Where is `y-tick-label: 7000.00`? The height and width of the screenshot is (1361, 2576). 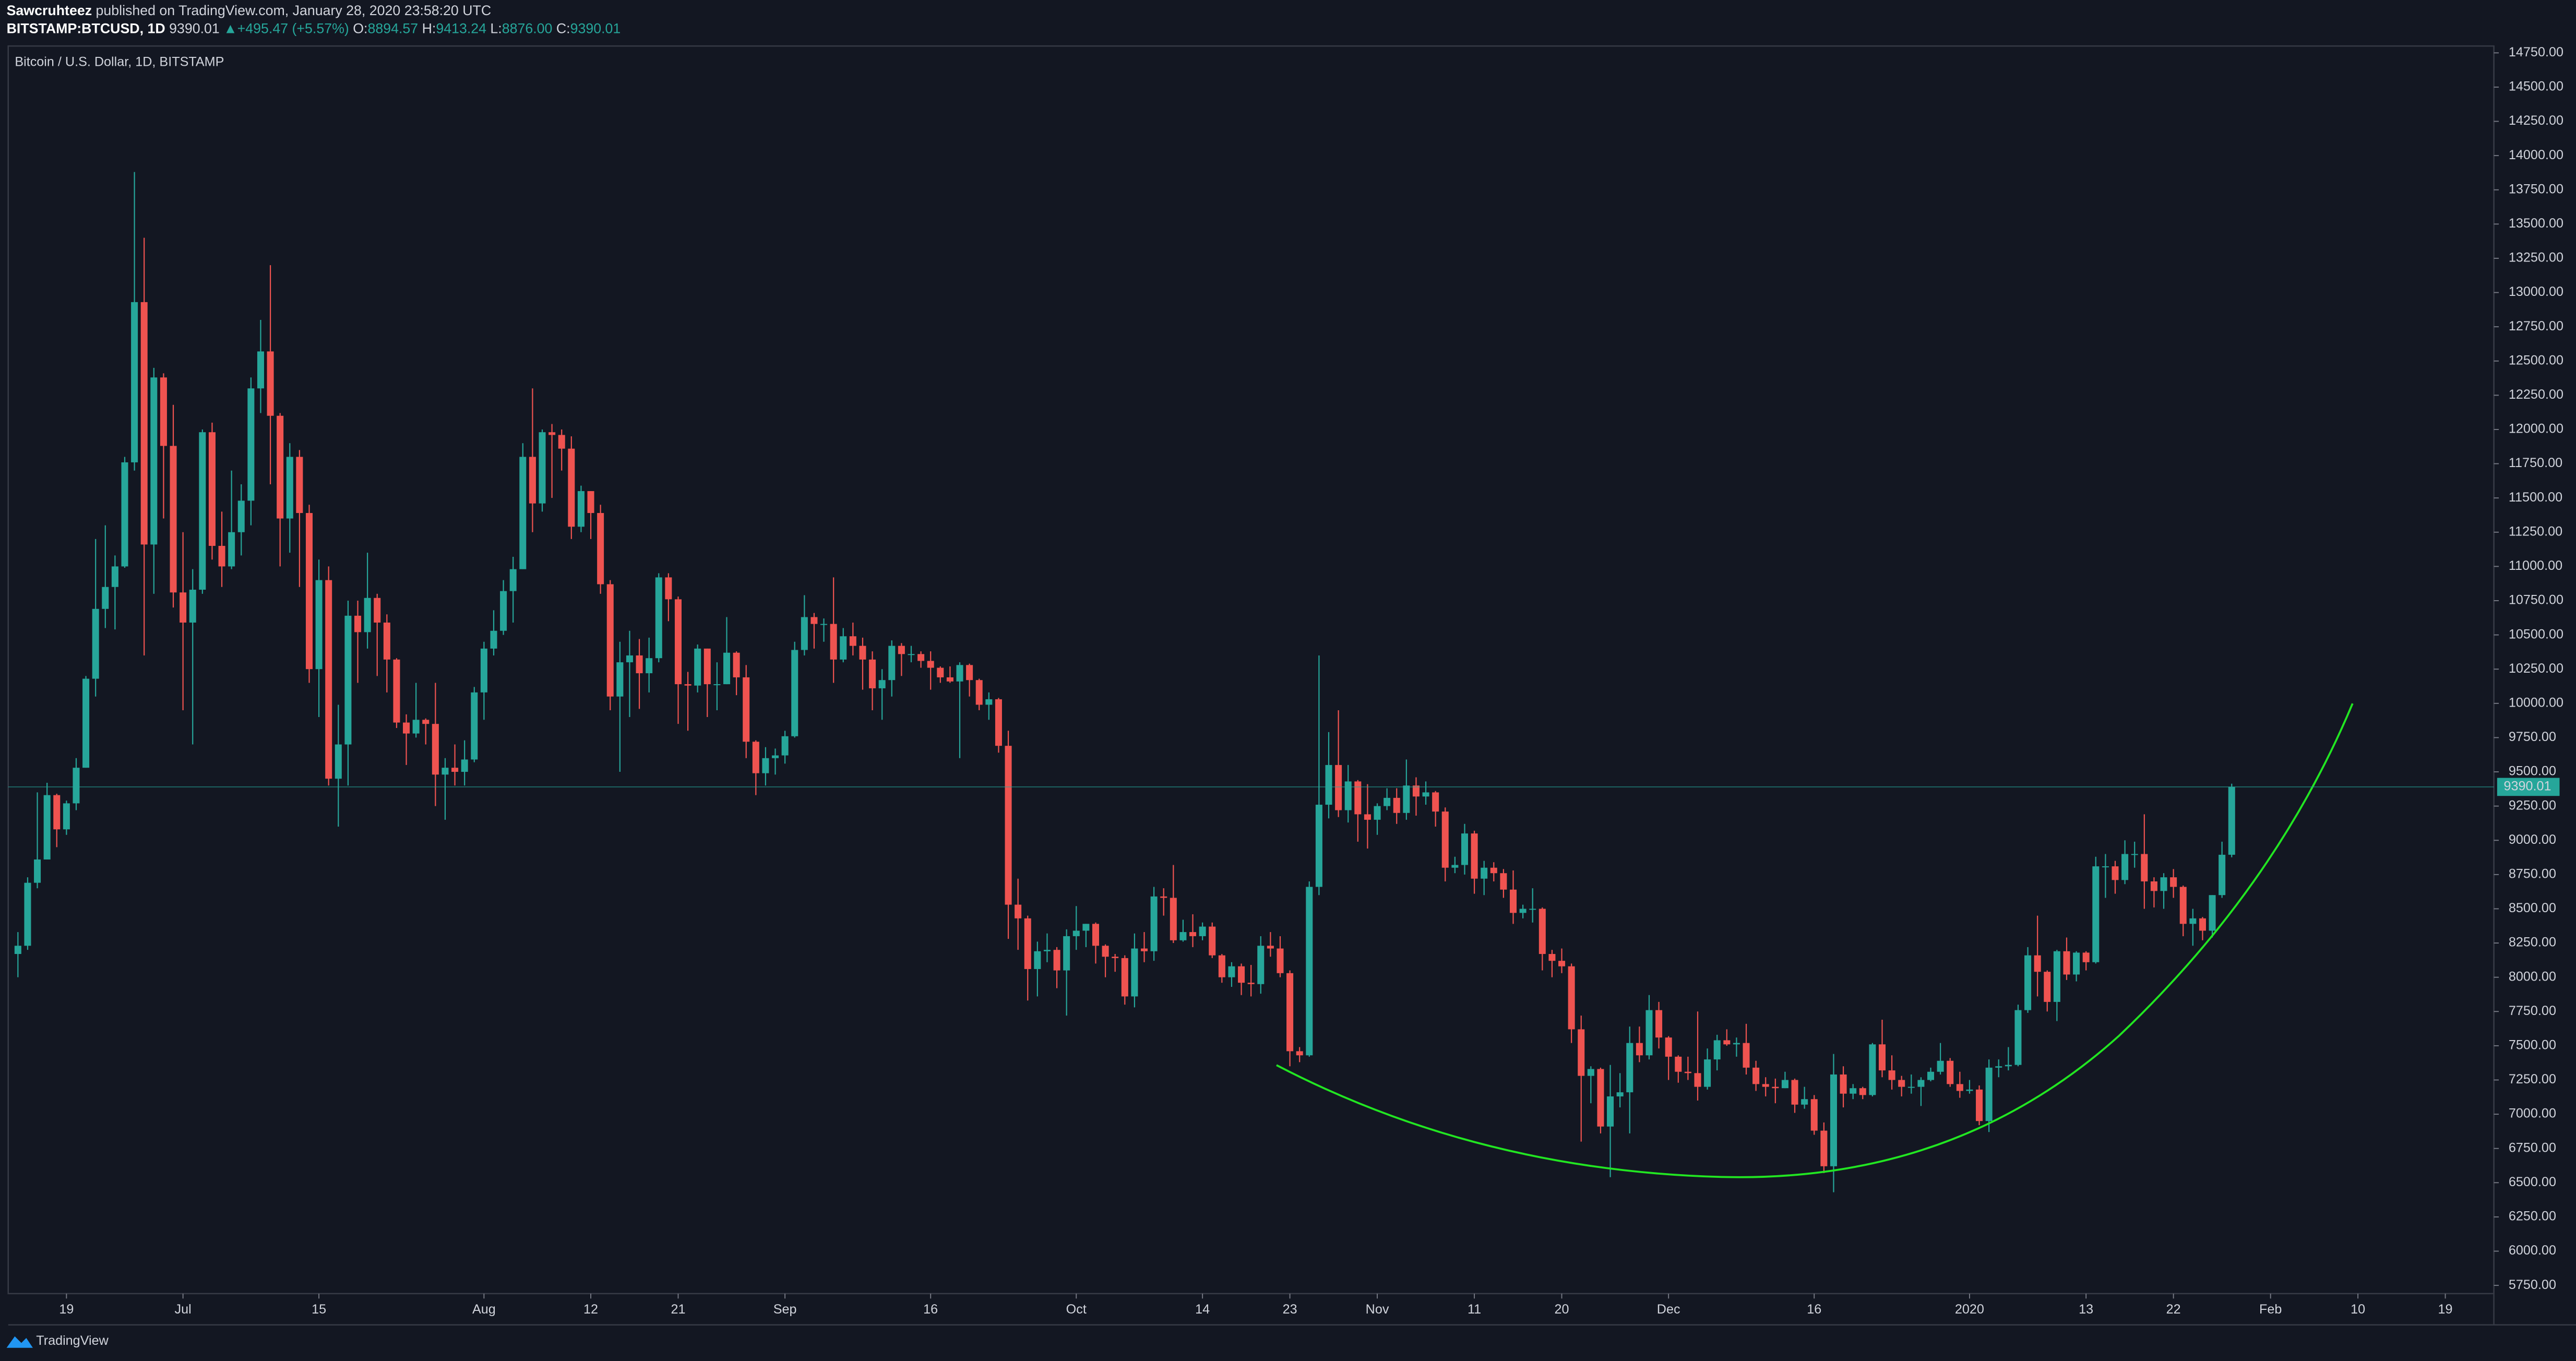
y-tick-label: 7000.00 is located at coordinates (2532, 1113).